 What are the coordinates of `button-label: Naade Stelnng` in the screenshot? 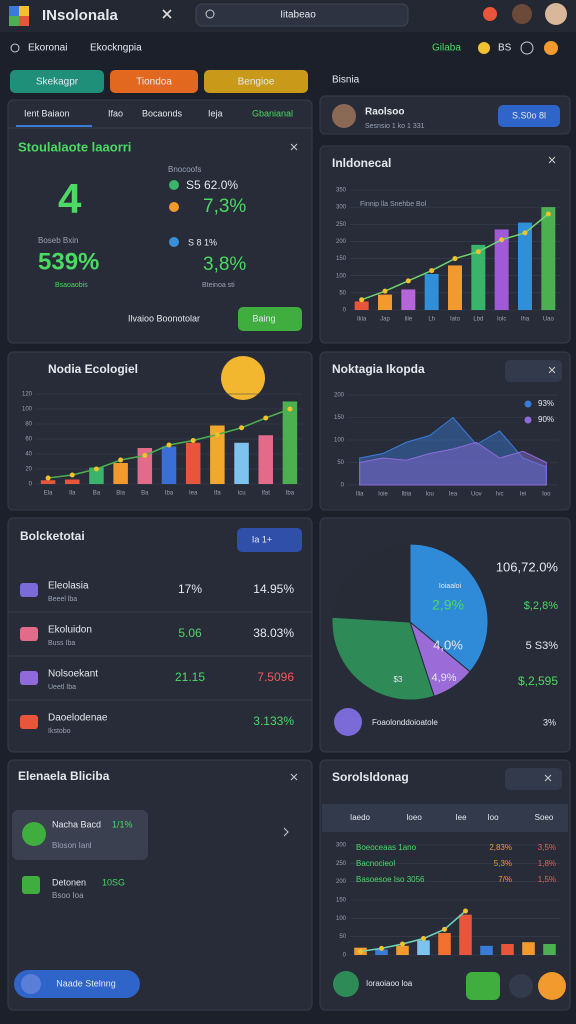 It's located at (86, 983).